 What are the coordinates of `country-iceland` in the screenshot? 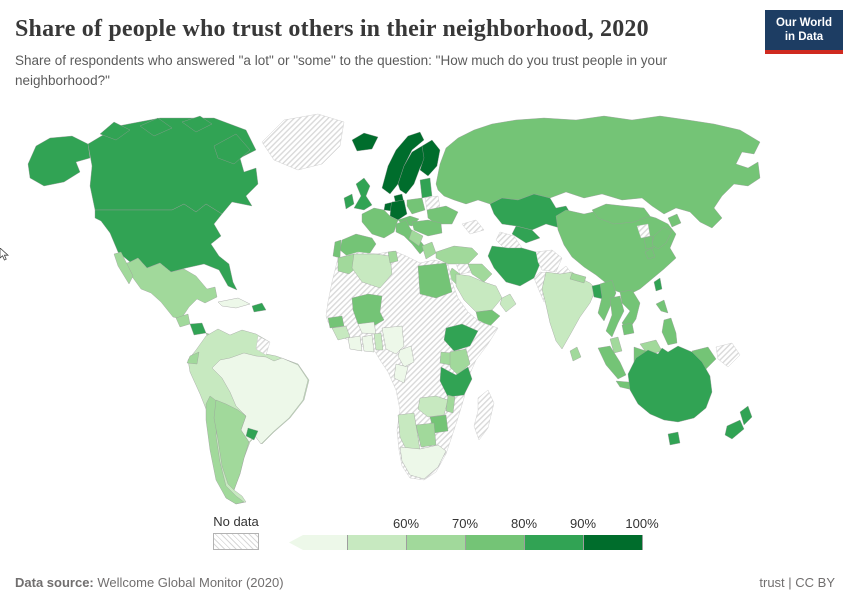 It's located at (365, 142).